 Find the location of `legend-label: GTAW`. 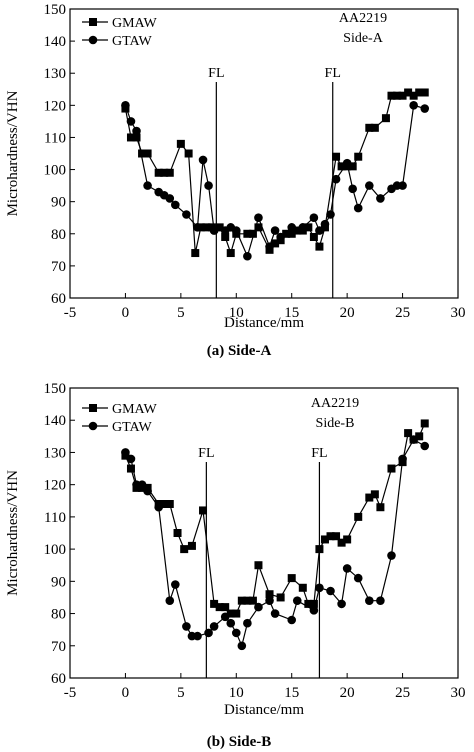

legend-label: GTAW is located at coordinates (132, 427).